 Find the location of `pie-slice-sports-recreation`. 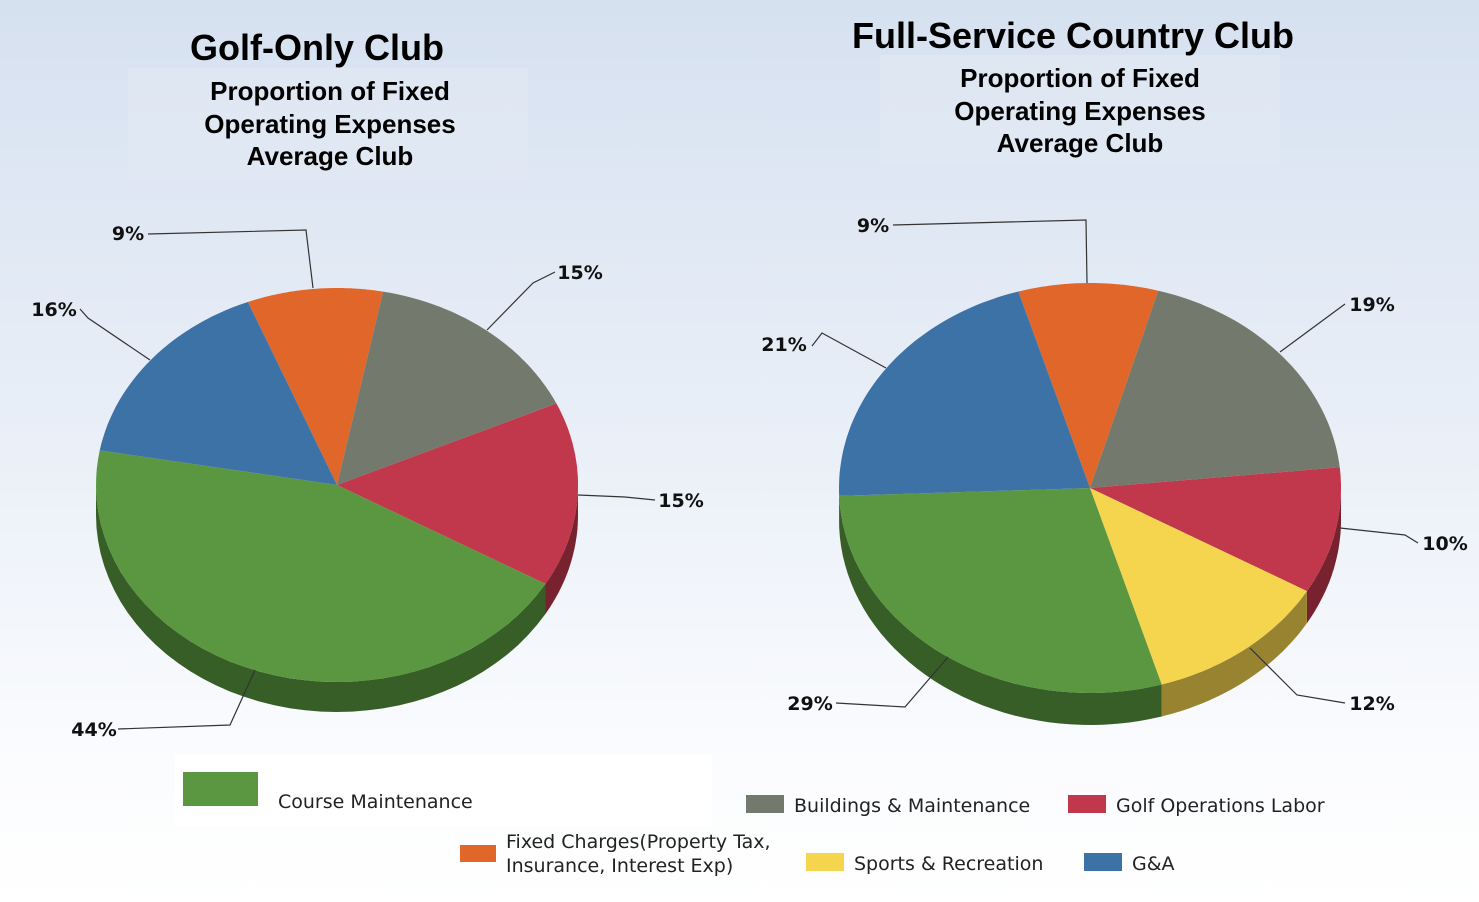

pie-slice-sports-recreation is located at coordinates (1198, 586).